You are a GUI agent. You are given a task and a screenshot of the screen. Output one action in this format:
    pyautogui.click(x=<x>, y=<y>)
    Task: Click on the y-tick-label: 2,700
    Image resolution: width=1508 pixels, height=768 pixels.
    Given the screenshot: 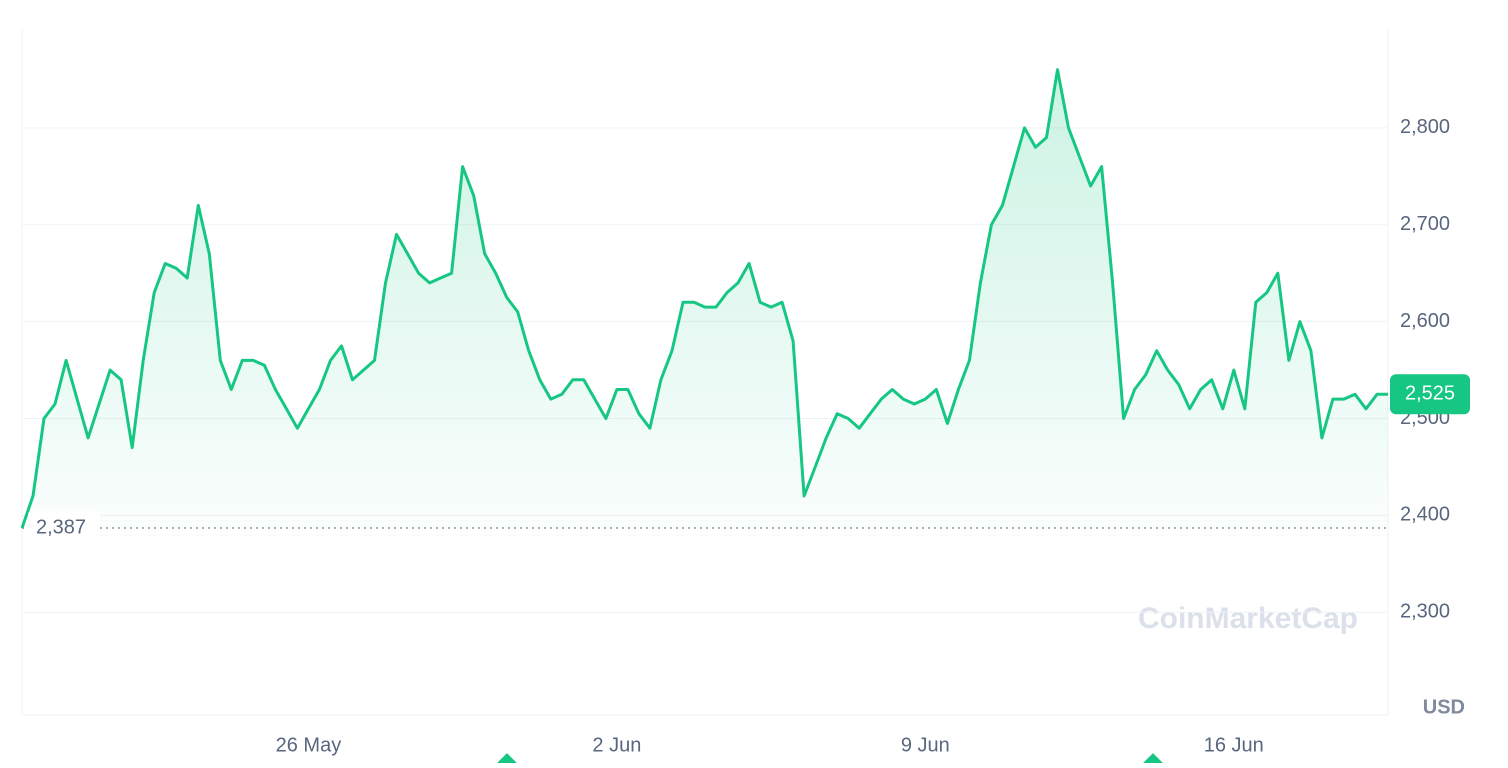 What is the action you would take?
    pyautogui.click(x=1425, y=224)
    